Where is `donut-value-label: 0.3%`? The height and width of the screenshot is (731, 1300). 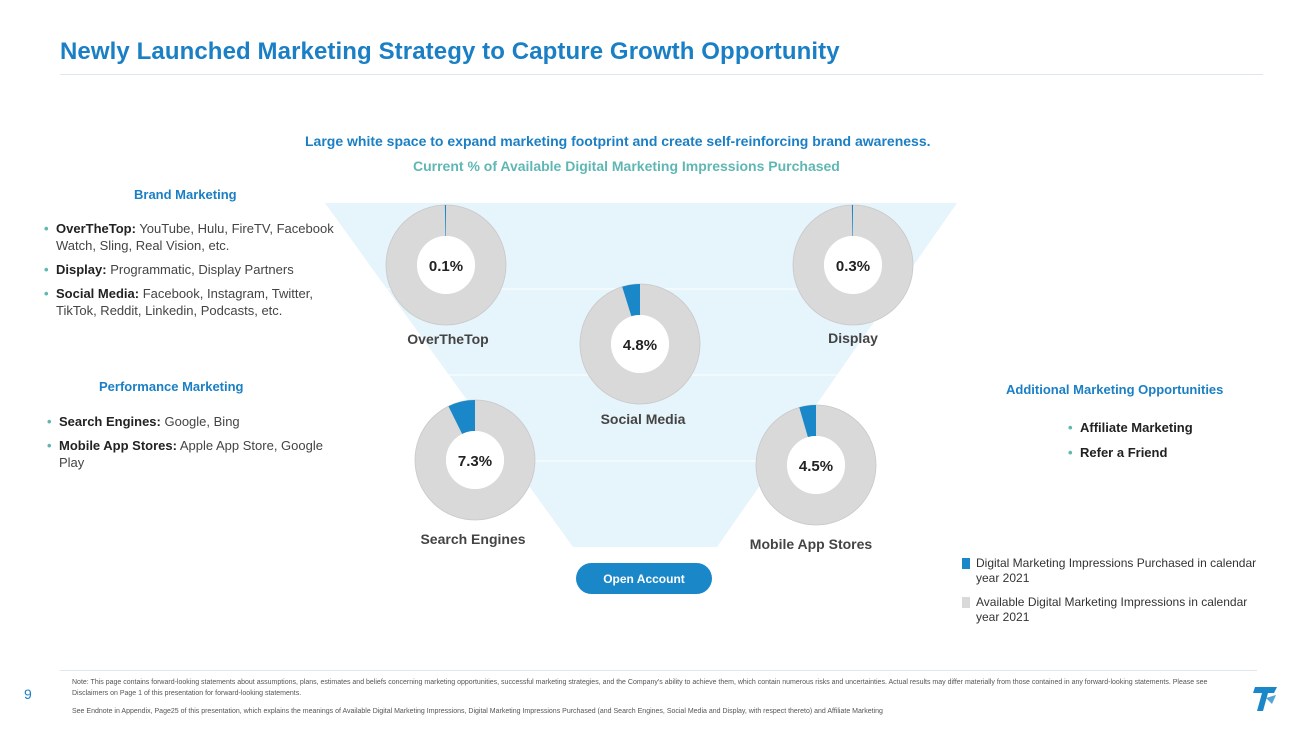 donut-value-label: 0.3% is located at coordinates (853, 266).